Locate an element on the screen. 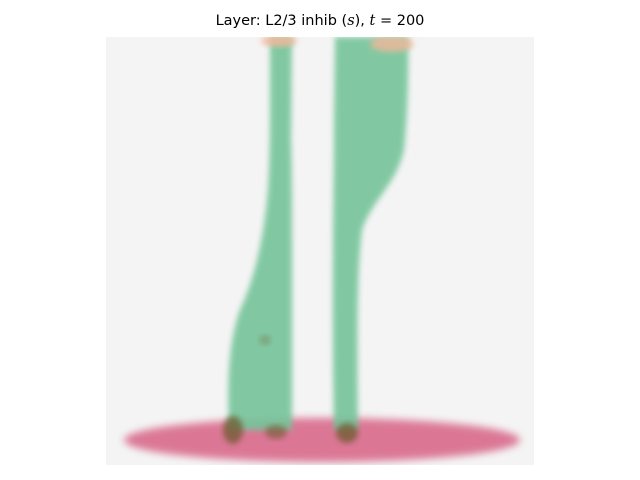 The height and width of the screenshot is (480, 640). left-vertical-band-region is located at coordinates (260, 233).